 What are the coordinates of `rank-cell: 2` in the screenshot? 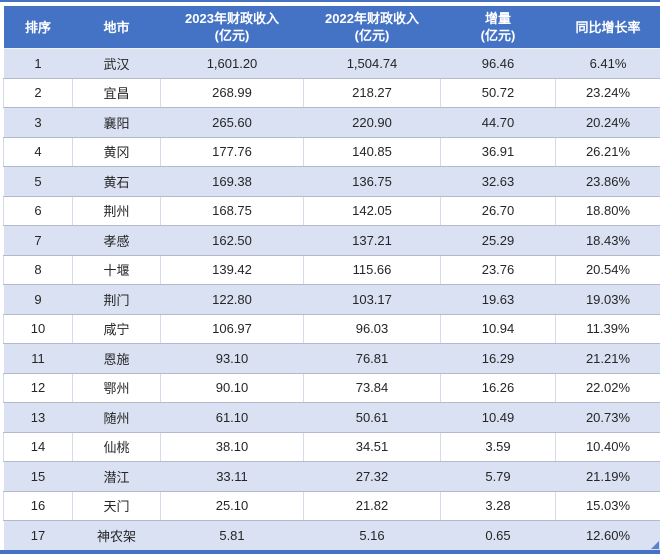 It's located at (38, 93).